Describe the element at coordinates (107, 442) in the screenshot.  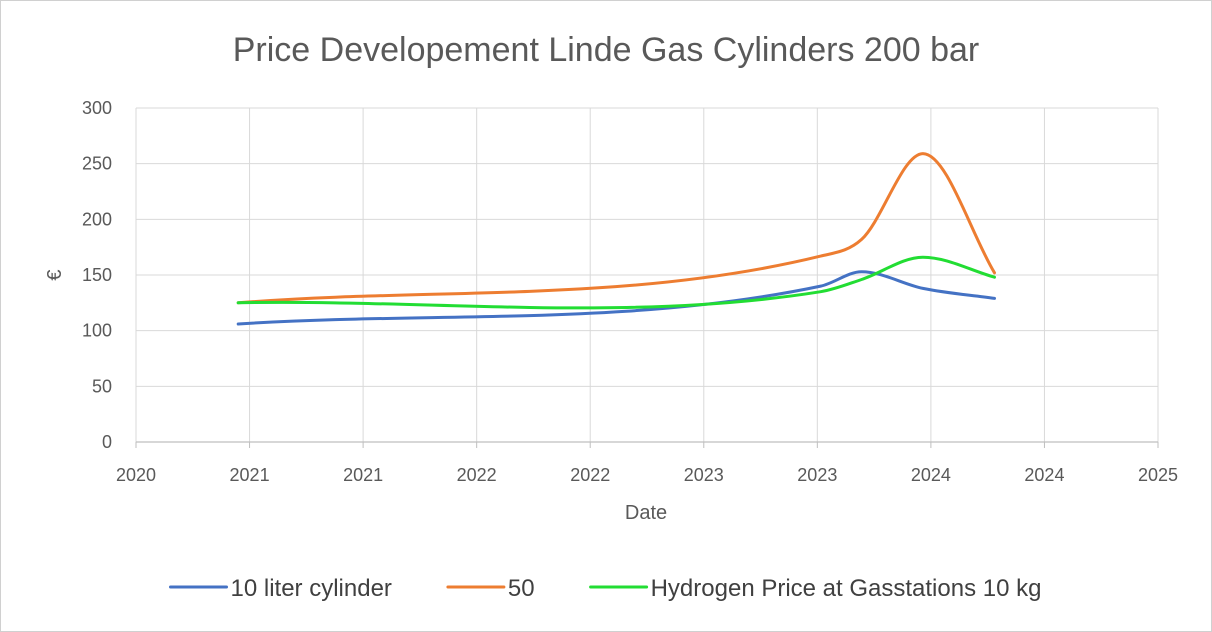
I see `y-tick-label: 0` at that location.